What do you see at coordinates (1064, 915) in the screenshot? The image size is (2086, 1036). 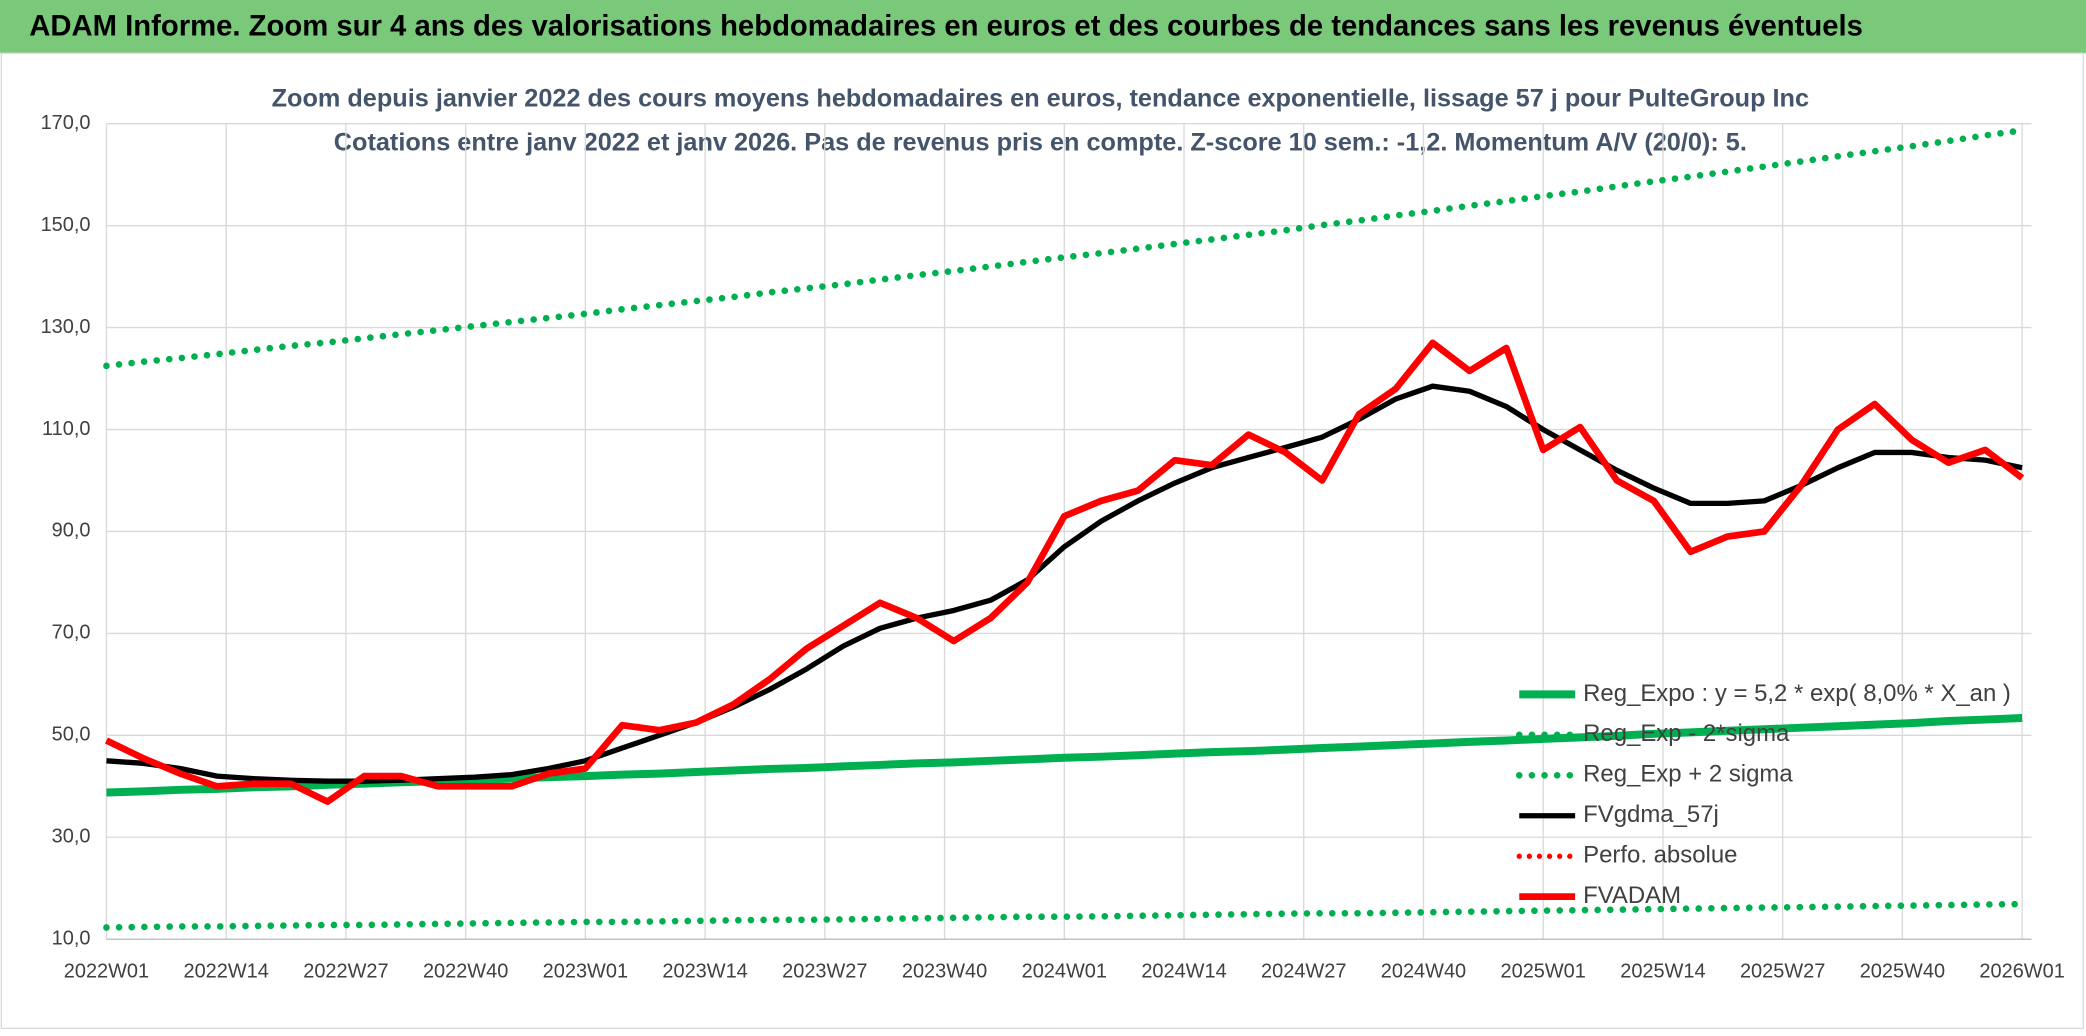 I see `series-line` at bounding box center [1064, 915].